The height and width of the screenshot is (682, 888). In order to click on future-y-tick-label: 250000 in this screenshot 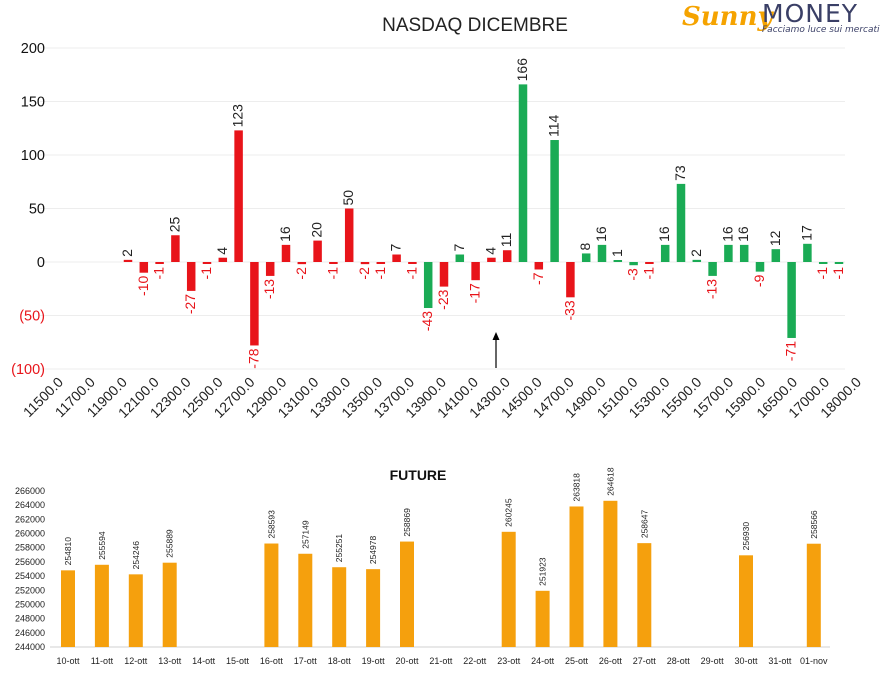, I will do `click(30, 604)`.